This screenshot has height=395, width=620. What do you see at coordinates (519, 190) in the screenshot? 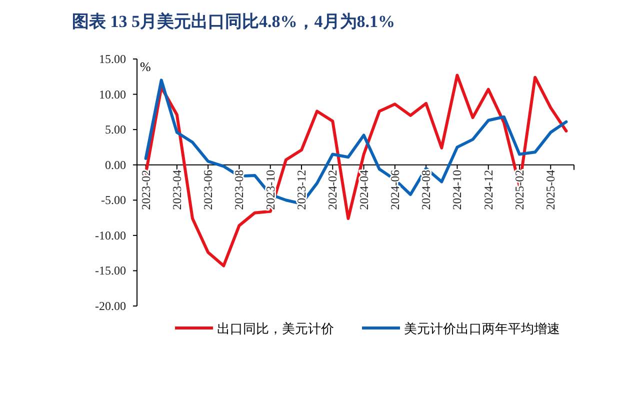
I see `x-tick-label: 2025-02` at bounding box center [519, 190].